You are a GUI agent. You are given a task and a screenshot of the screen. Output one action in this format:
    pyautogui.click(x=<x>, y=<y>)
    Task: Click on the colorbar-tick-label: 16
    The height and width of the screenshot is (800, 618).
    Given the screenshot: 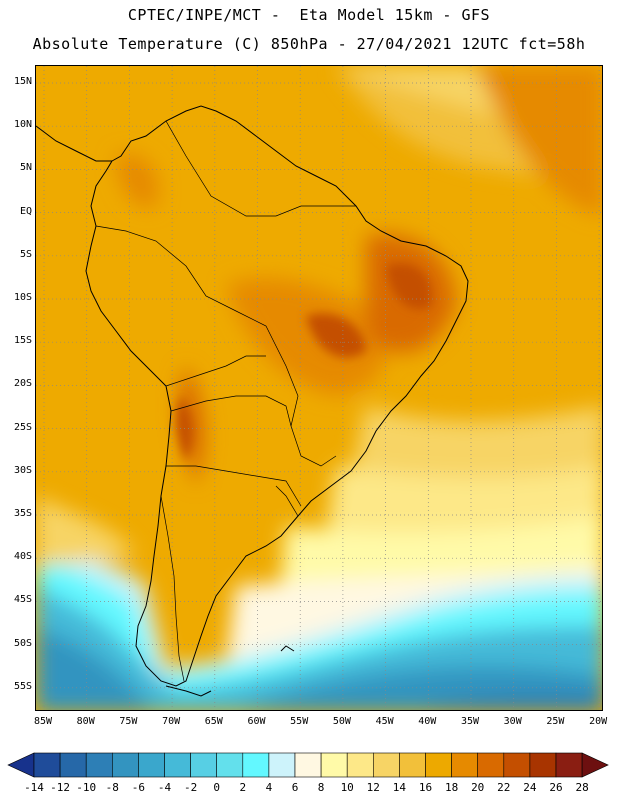 What is the action you would take?
    pyautogui.click(x=425, y=787)
    